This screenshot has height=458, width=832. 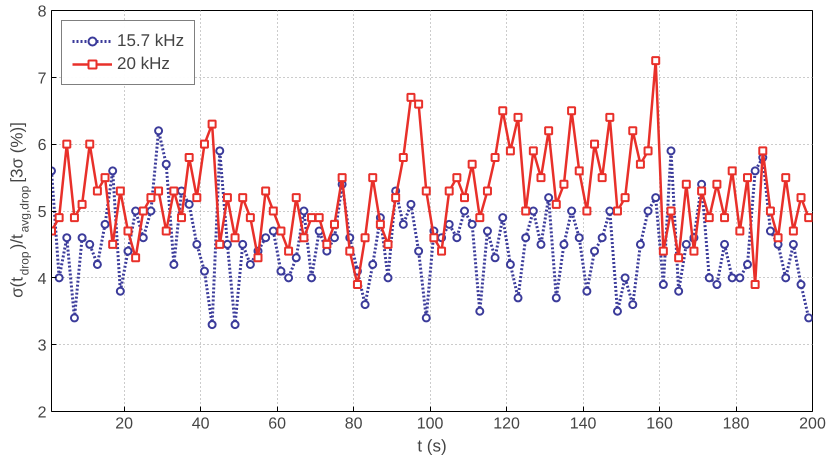 I want to click on x-tick-label: 60, so click(x=277, y=424).